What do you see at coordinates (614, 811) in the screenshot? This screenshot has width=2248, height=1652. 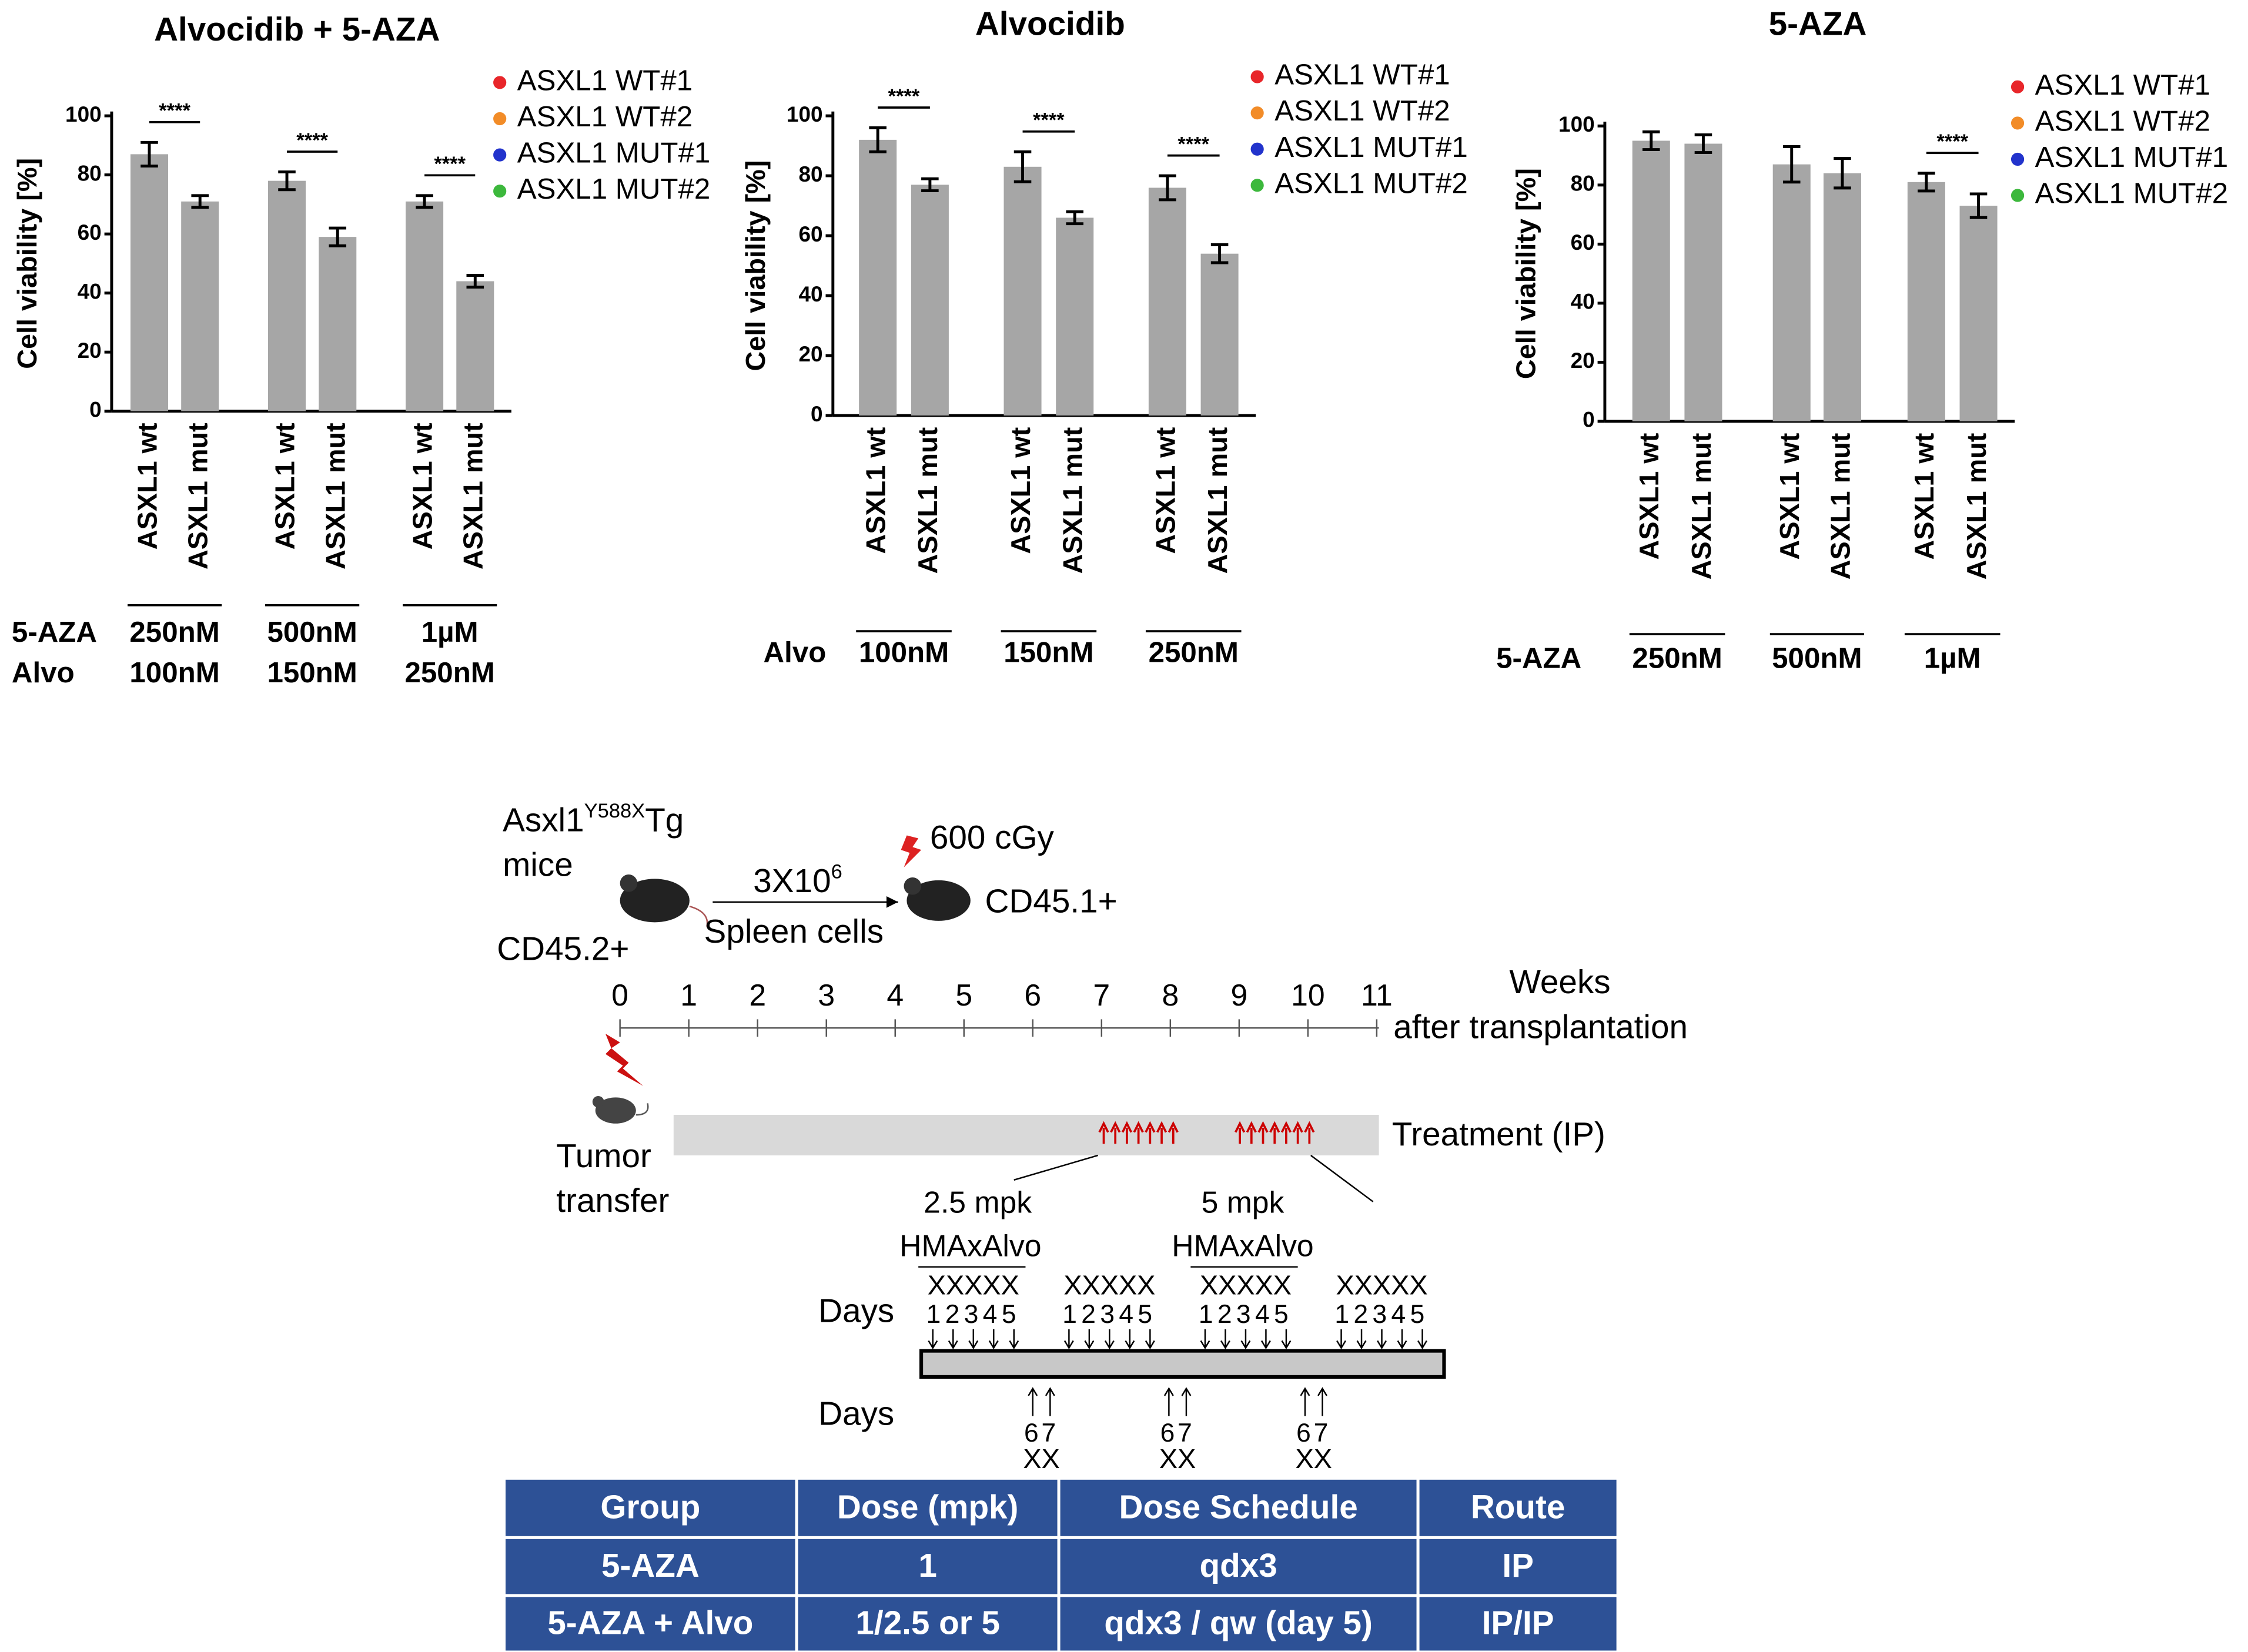 I see `allele: Y588X` at bounding box center [614, 811].